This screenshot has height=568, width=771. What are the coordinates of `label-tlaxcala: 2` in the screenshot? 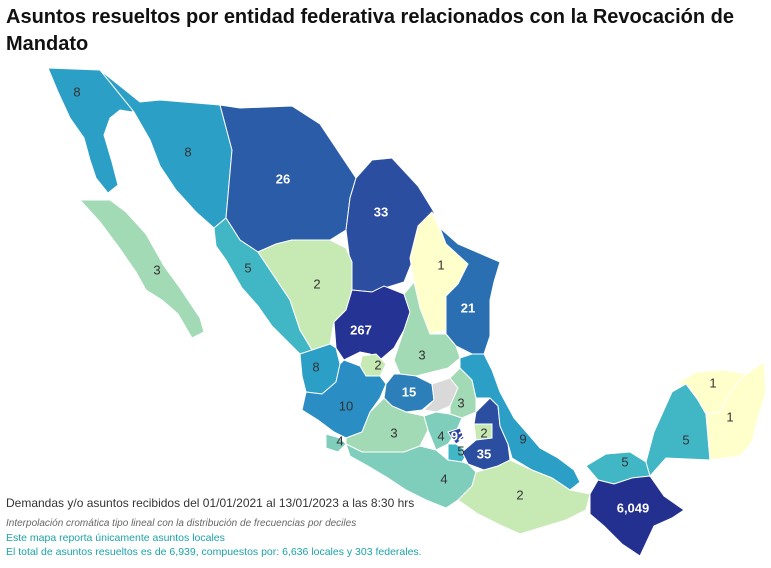 It's located at (483, 432).